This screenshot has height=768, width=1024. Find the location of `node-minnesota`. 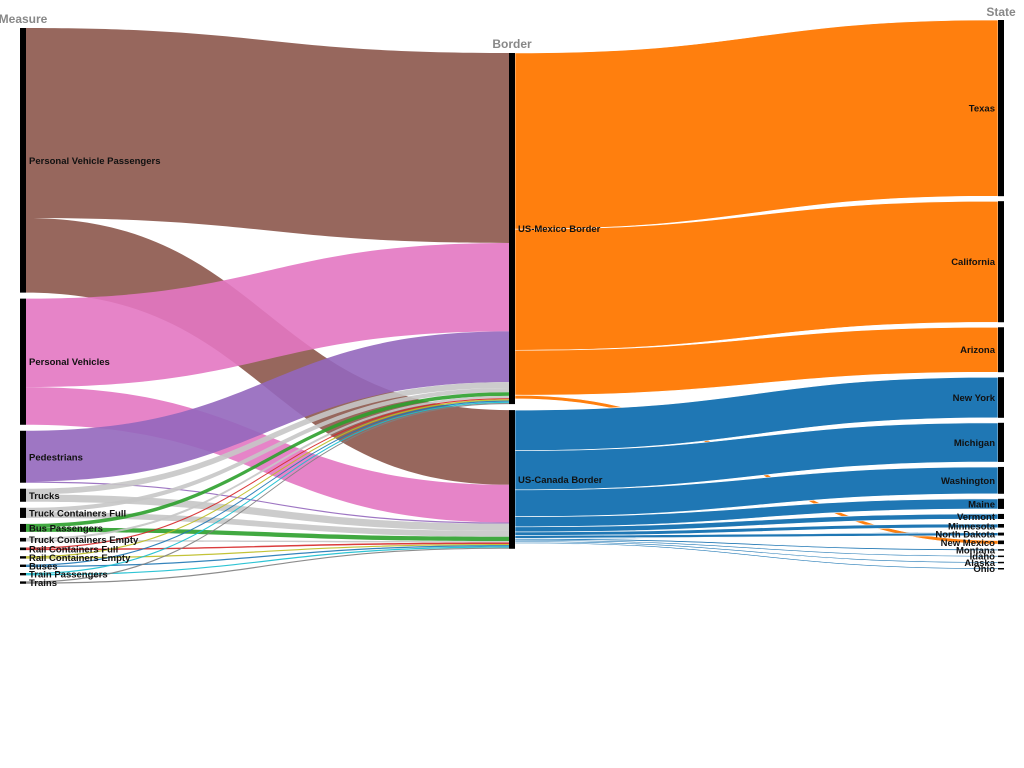

node-minnesota is located at coordinates (1001, 526).